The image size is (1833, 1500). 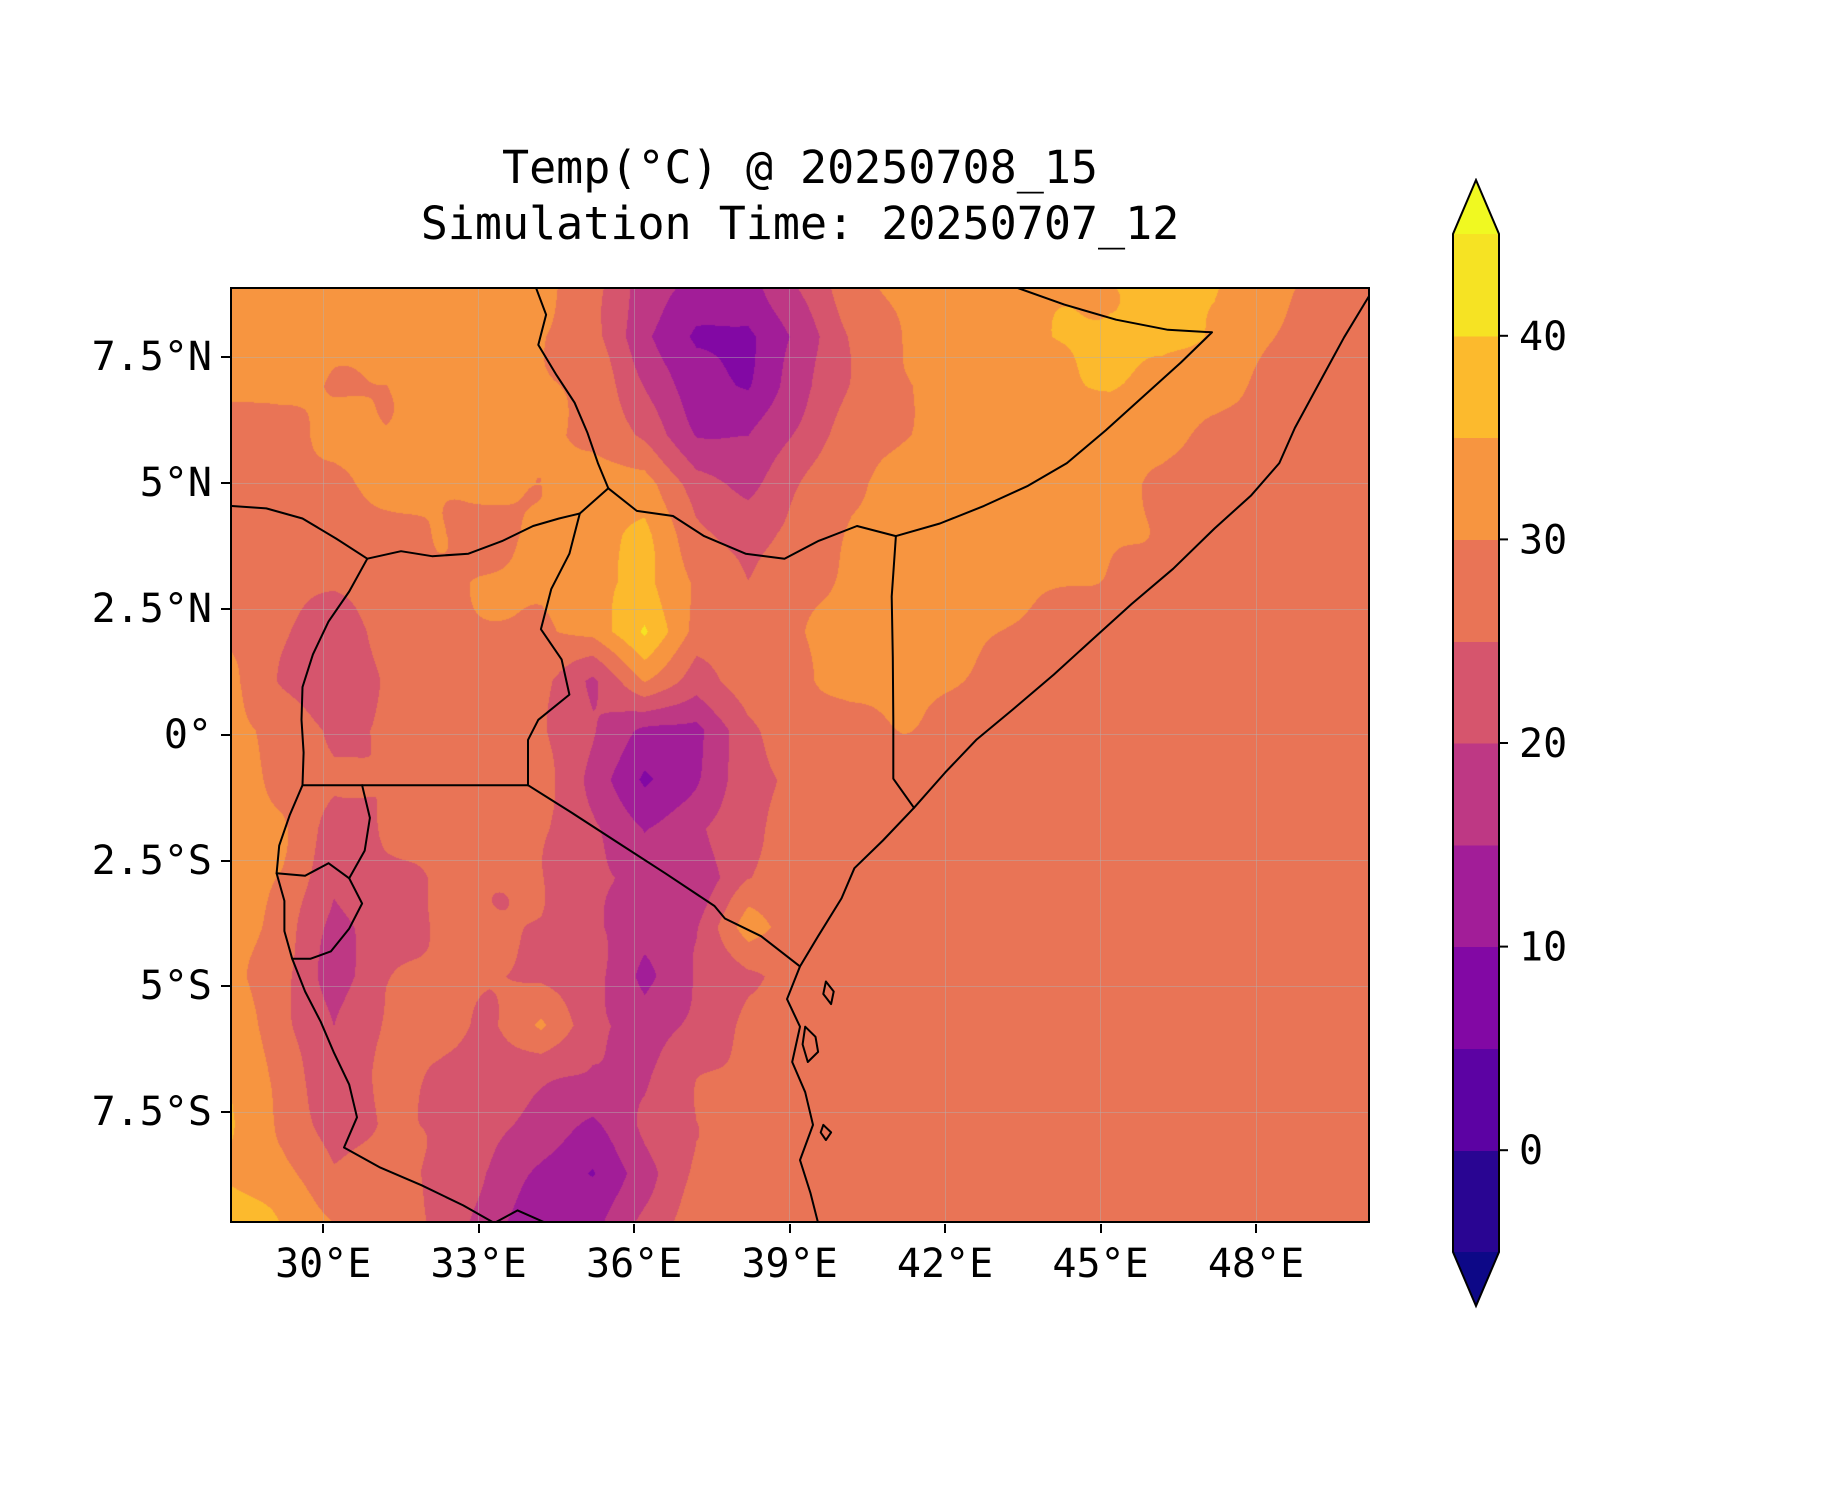 What do you see at coordinates (175, 986) in the screenshot?
I see `y-tick-label: 5°S` at bounding box center [175, 986].